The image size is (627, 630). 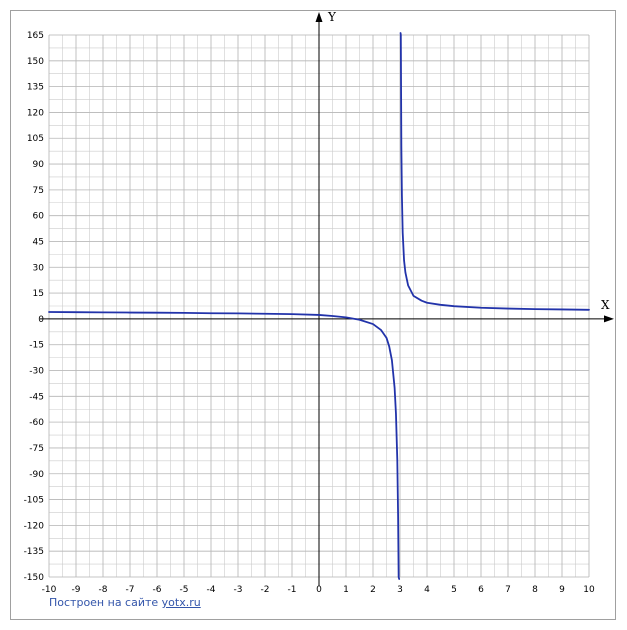 I want to click on y-tick-label: -105, so click(x=34, y=501).